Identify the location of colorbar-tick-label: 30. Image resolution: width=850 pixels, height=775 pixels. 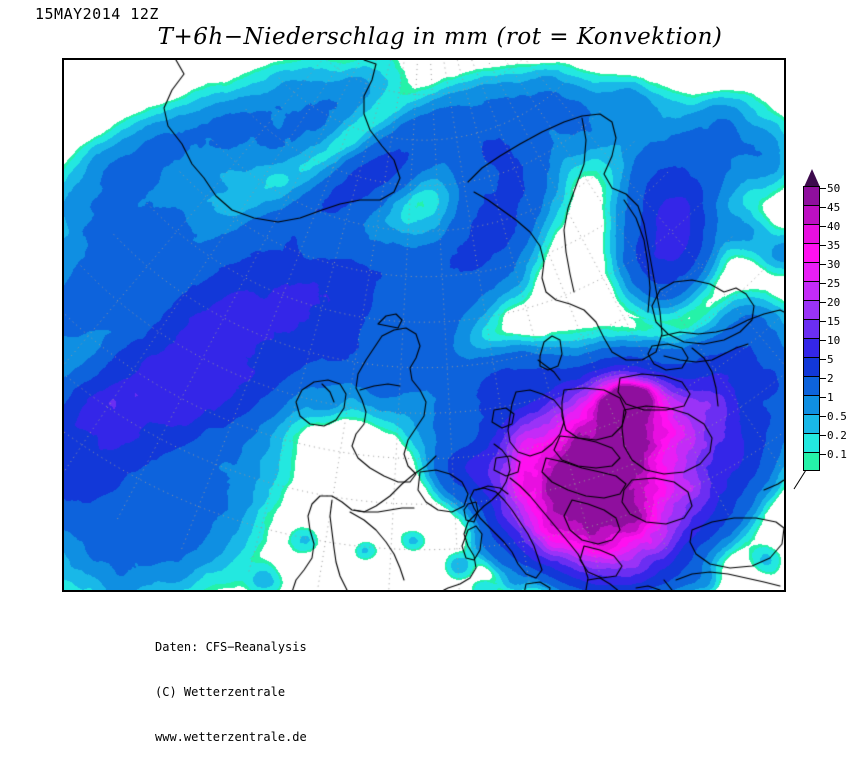
(834, 264).